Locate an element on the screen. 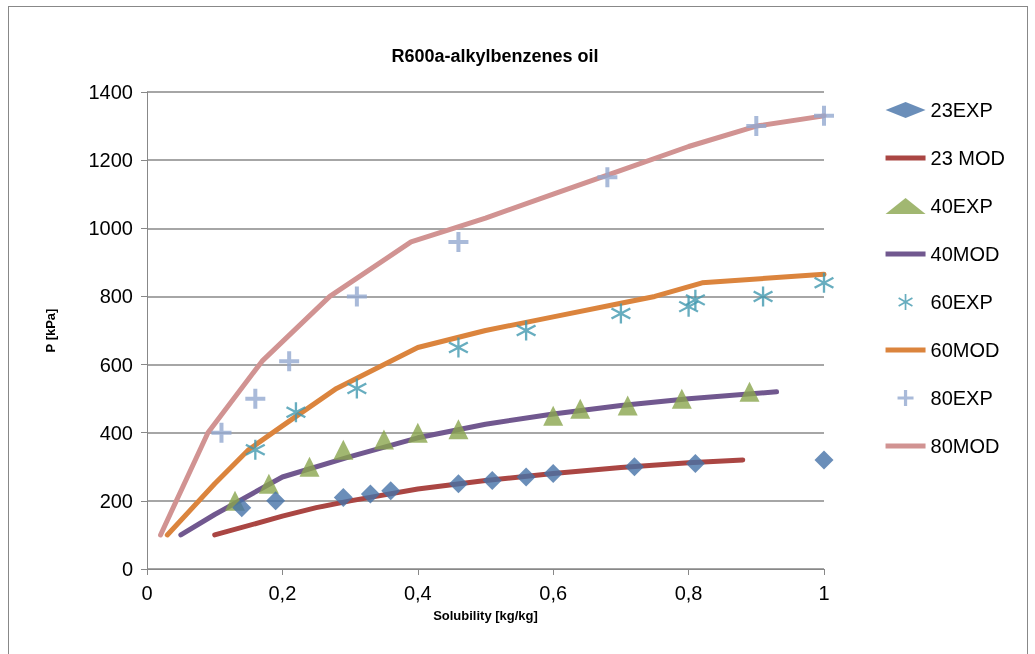 Image resolution: width=1035 pixels, height=654 pixels. y-tick-label: 600 is located at coordinates (116, 364).